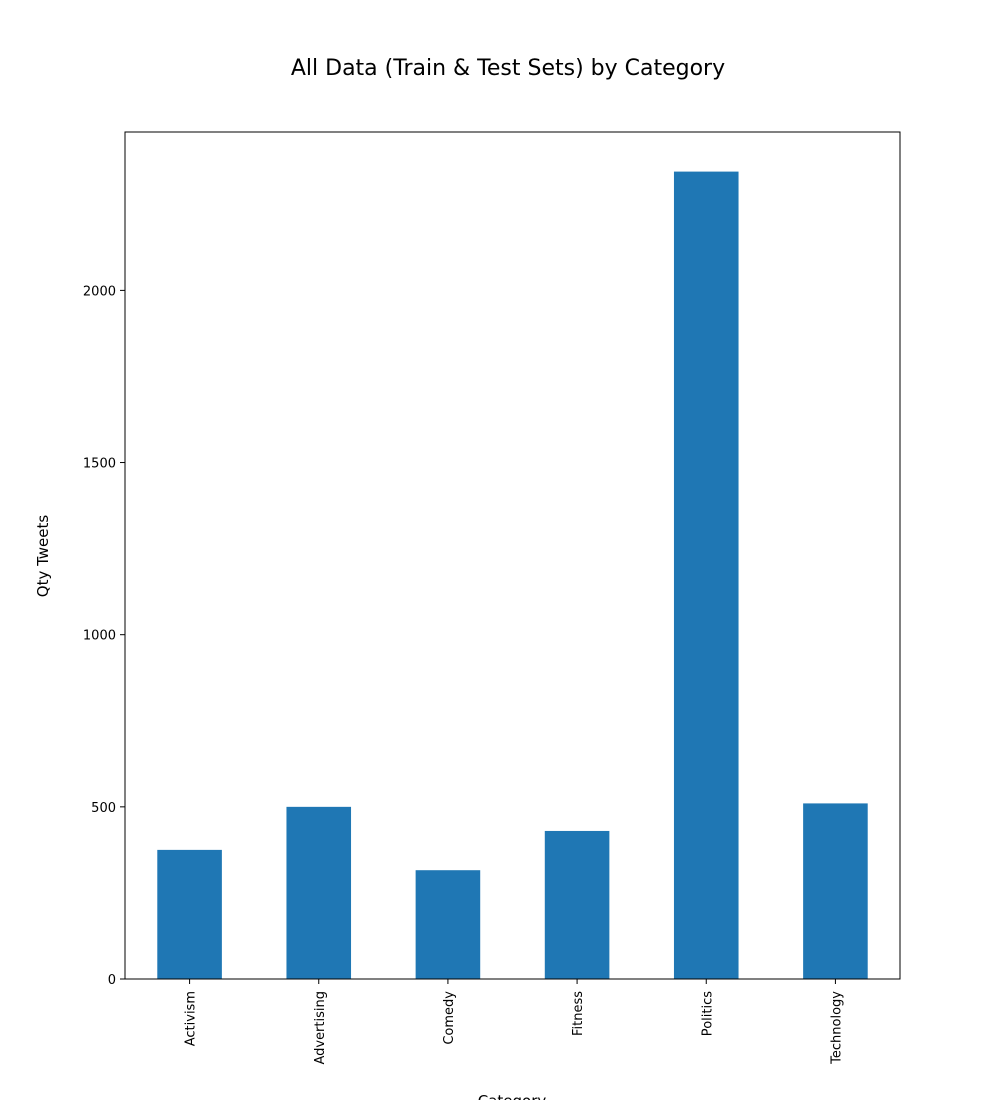  What do you see at coordinates (99, 636) in the screenshot?
I see `y-tick-label: 1000` at bounding box center [99, 636].